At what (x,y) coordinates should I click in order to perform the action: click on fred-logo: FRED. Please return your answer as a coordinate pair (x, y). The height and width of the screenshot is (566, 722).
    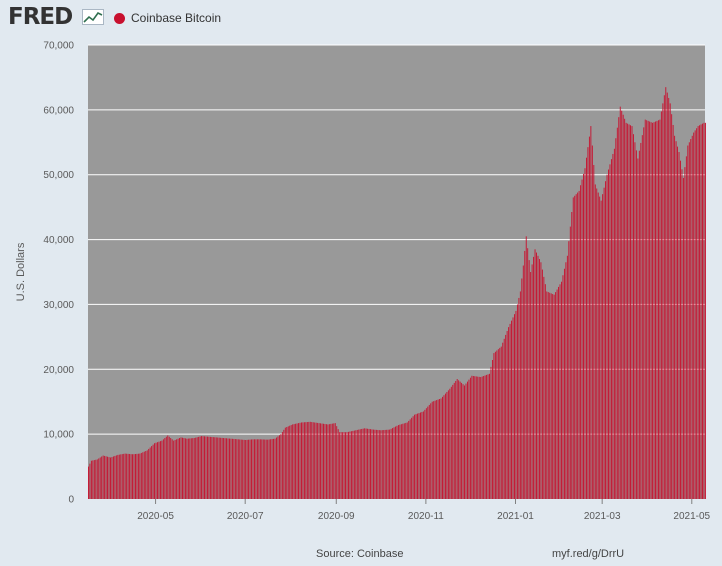
    Looking at the image, I should click on (40, 17).